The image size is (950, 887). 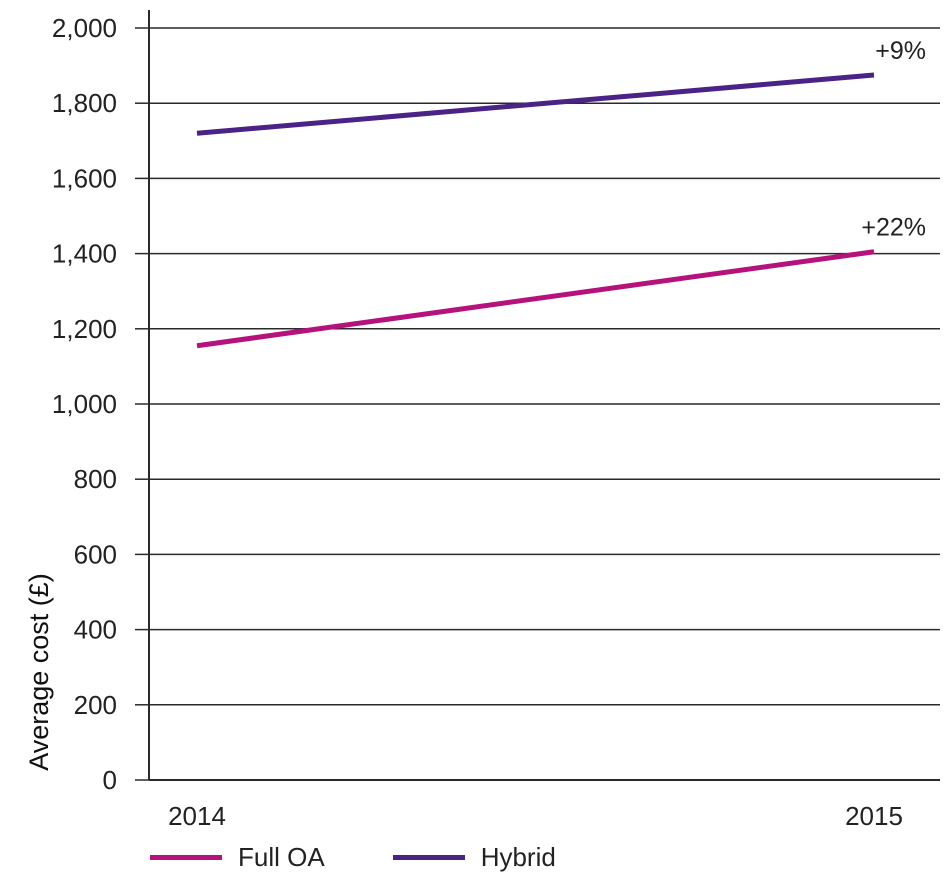 I want to click on series-line-full-oa, so click(x=535, y=299).